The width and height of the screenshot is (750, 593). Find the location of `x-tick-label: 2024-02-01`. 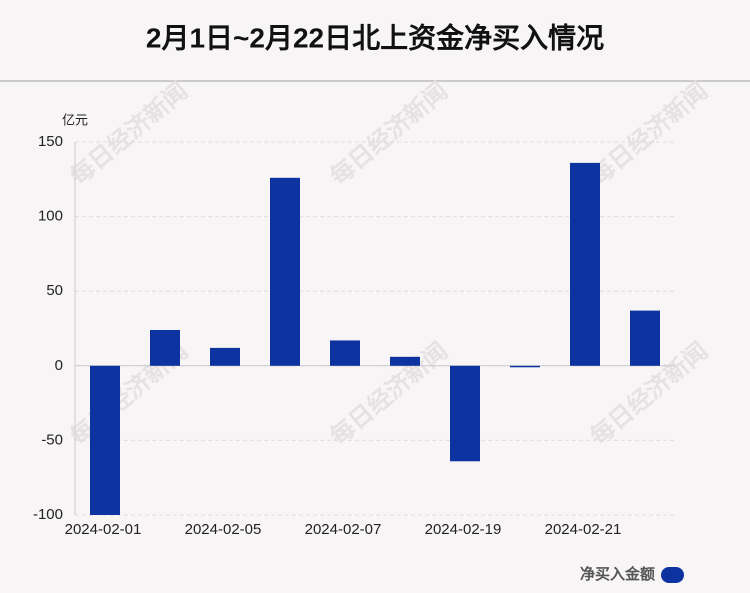

x-tick-label: 2024-02-01 is located at coordinates (103, 529).